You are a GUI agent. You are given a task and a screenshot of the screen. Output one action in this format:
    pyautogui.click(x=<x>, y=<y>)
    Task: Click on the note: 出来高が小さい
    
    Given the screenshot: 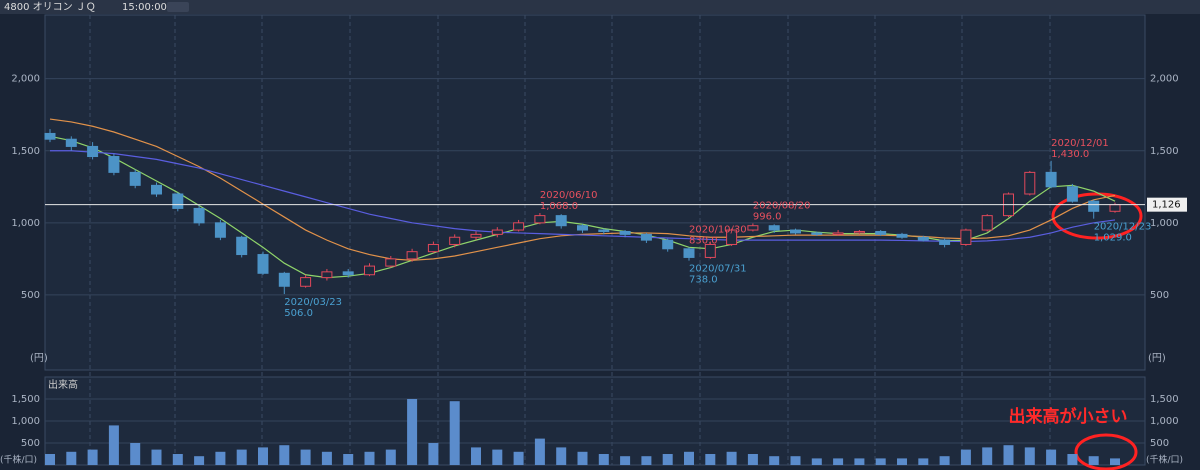 What is the action you would take?
    pyautogui.click(x=1068, y=416)
    